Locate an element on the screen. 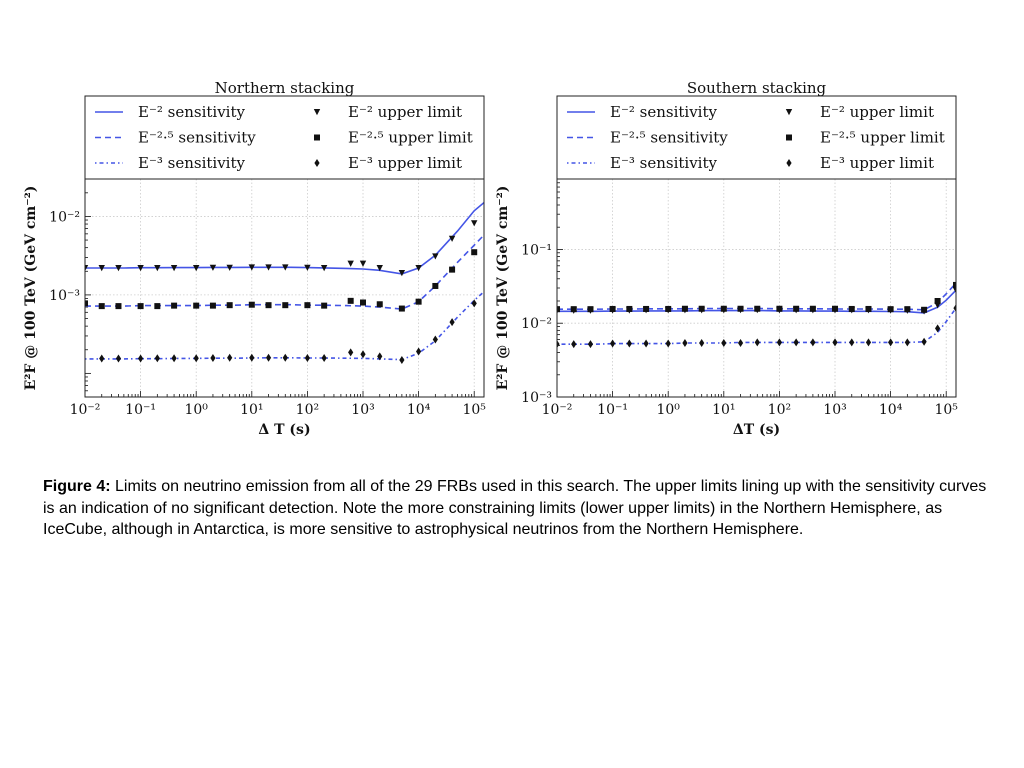 This screenshot has height=768, width=1024. south-legend-label-5: E⁻³ upper limit is located at coordinates (877, 163).